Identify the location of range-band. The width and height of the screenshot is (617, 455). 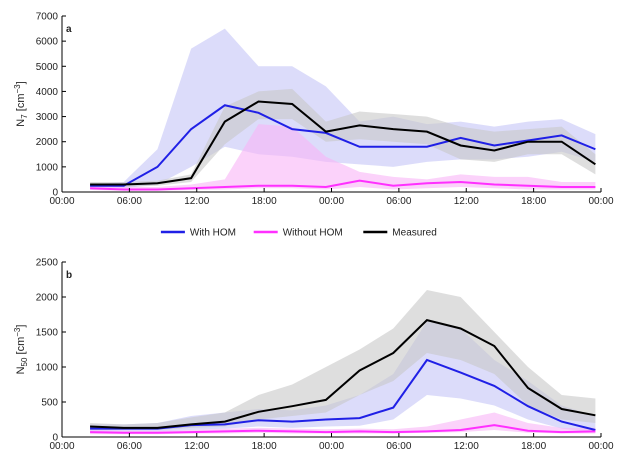
(343, 157).